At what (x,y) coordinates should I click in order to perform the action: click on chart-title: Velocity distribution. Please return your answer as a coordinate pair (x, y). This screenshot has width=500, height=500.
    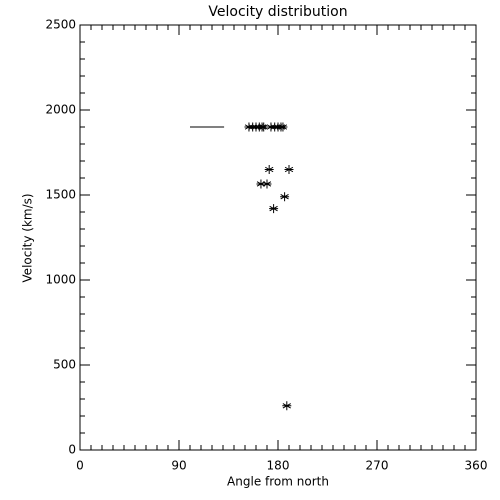
    Looking at the image, I should click on (277, 12).